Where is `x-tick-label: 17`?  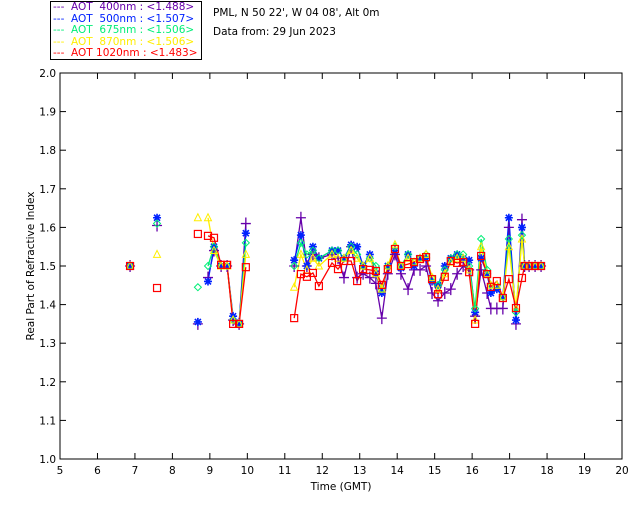 x-tick-label: 17 is located at coordinates (509, 471).